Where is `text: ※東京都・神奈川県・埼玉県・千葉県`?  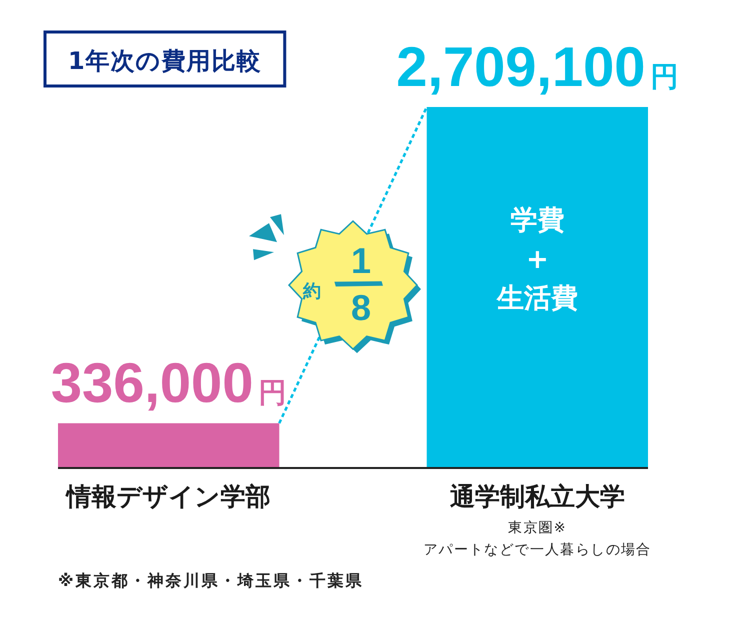 text: ※東京都・神奈川県・埼玉県・千葉県 is located at coordinates (211, 580).